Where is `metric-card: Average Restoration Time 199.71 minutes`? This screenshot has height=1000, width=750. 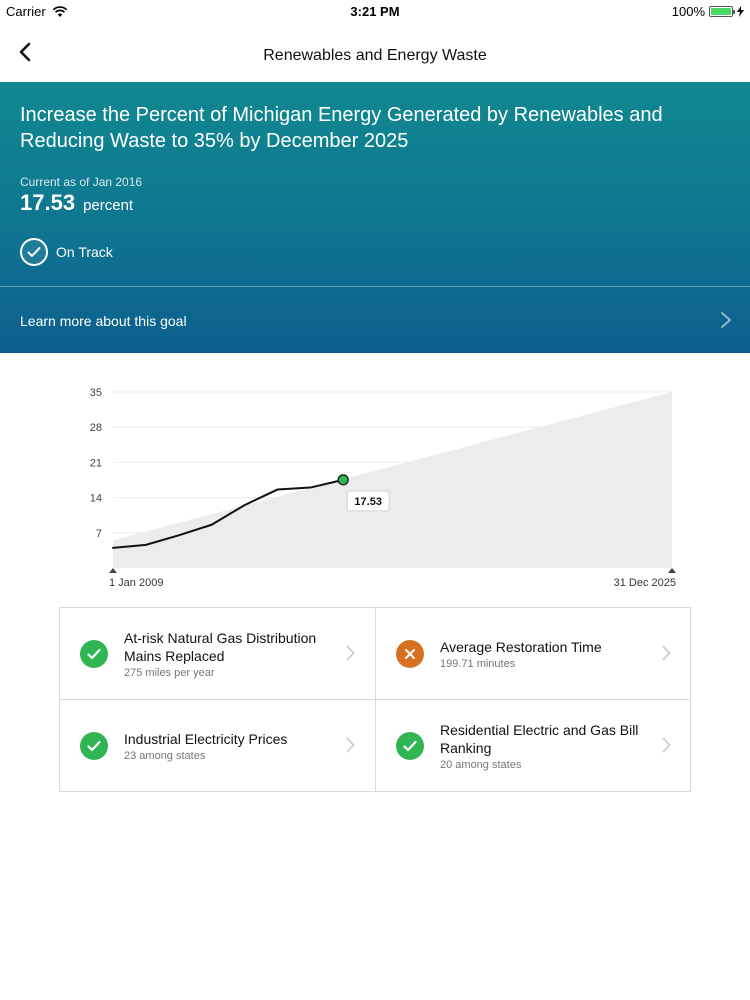 metric-card: Average Restoration Time 199.71 minutes is located at coordinates (533, 654).